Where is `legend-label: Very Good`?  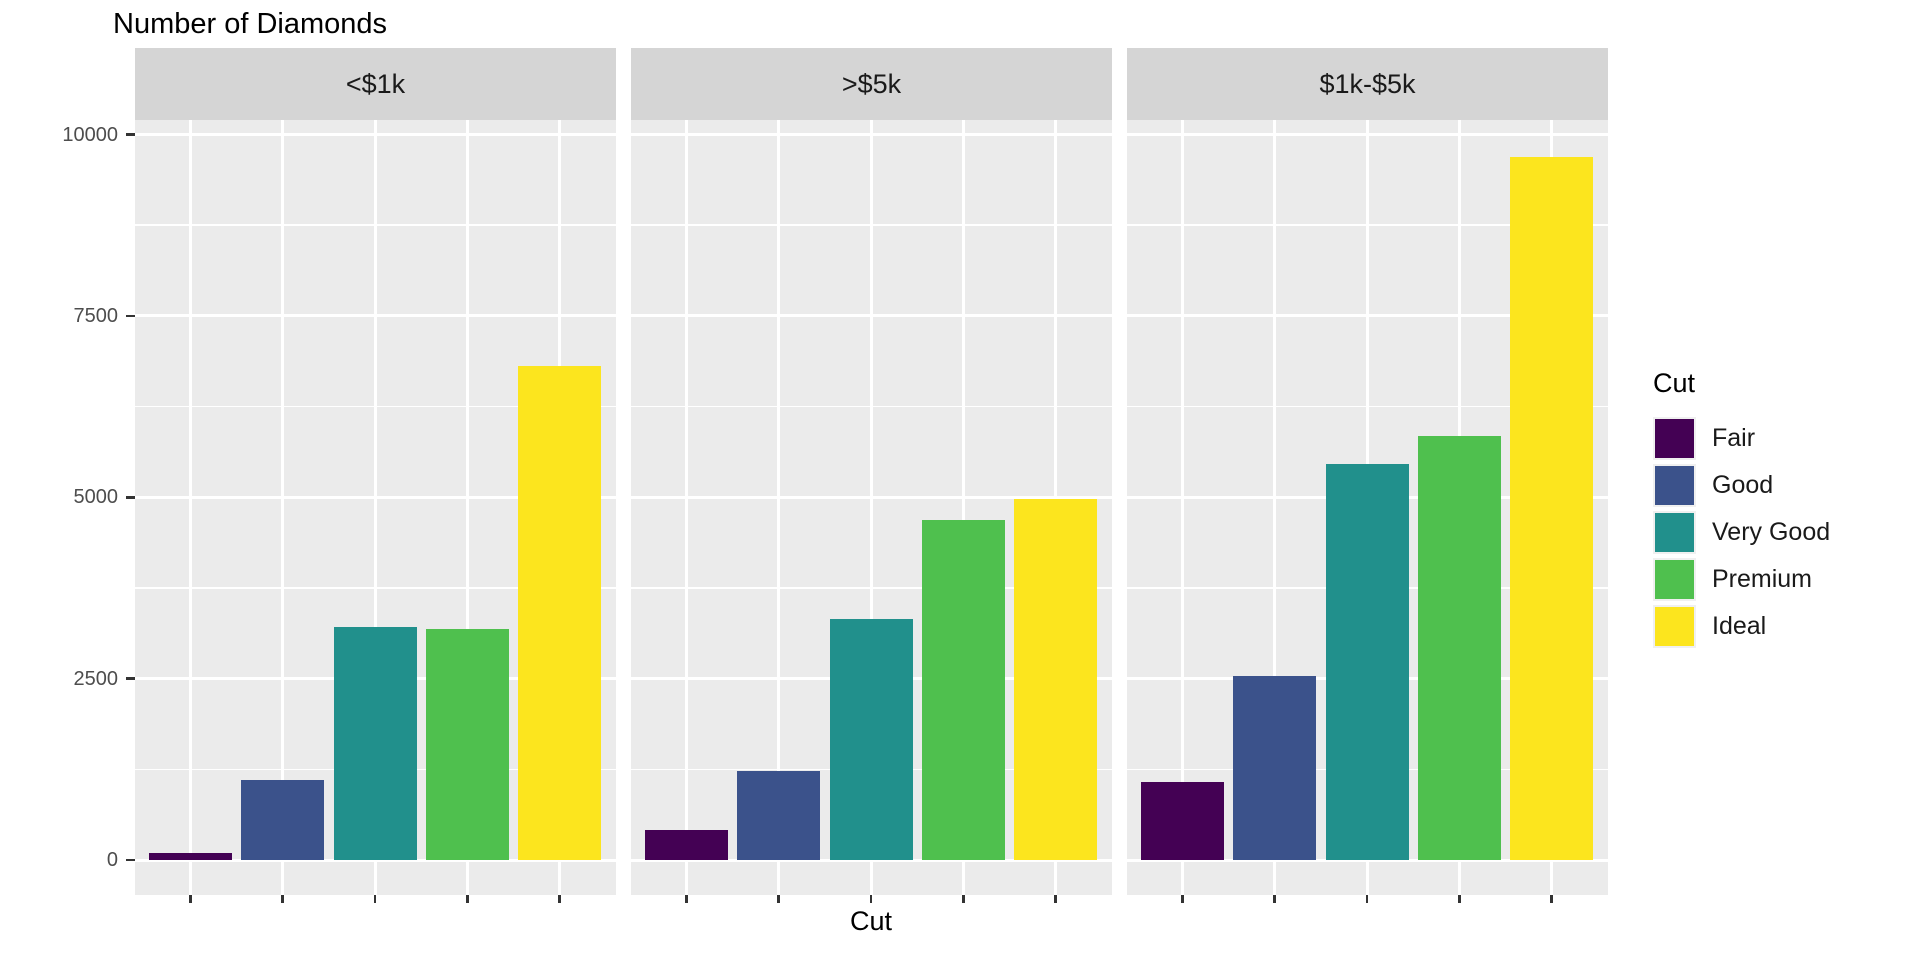 legend-label: Very Good is located at coordinates (1771, 532).